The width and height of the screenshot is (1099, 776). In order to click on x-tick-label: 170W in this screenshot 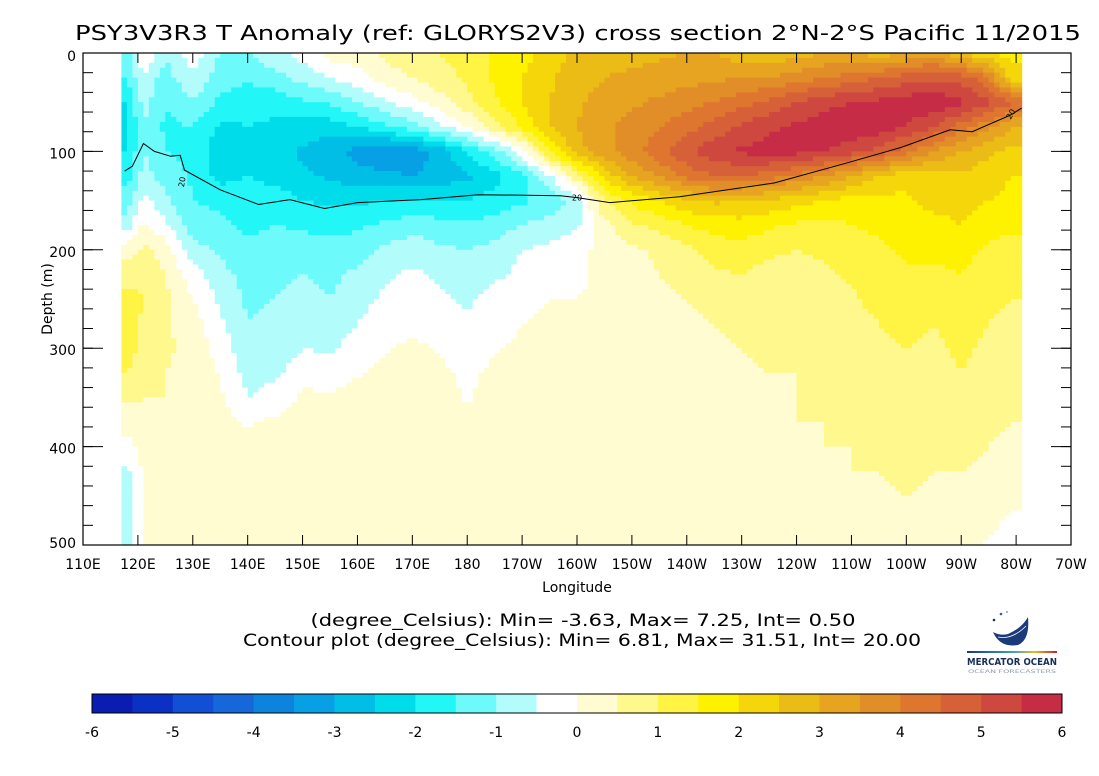, I will do `click(522, 565)`.